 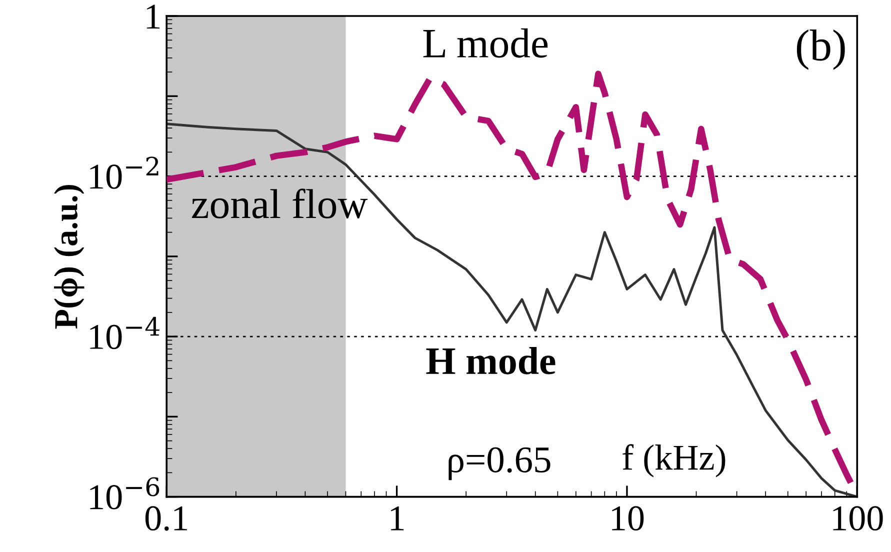 What do you see at coordinates (674, 461) in the screenshot?
I see `x-axis-title: f (kHz)` at bounding box center [674, 461].